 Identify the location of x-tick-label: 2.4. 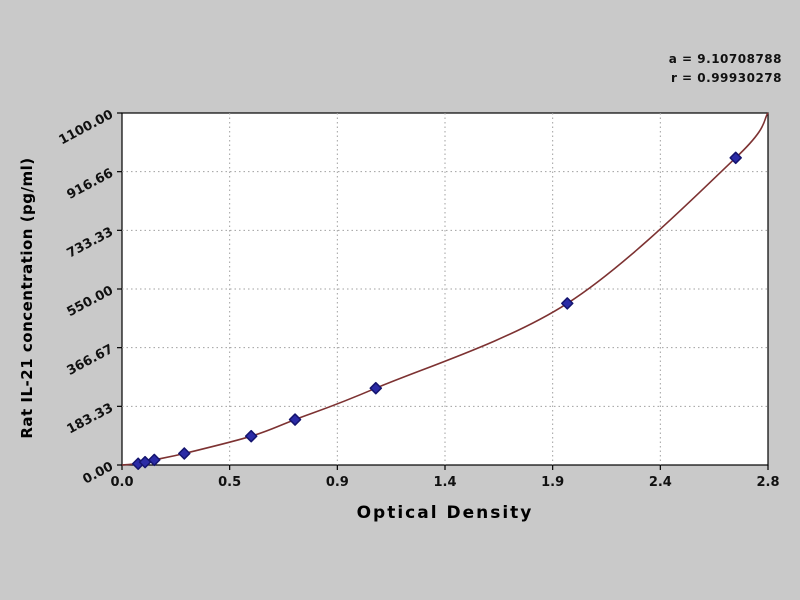
(660, 482).